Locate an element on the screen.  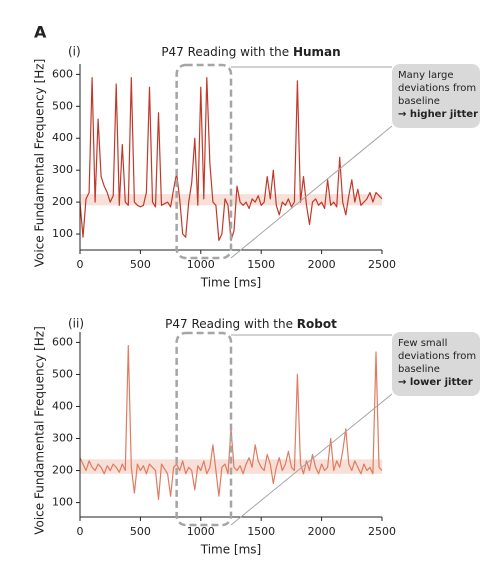
chart-title: P47 Reading with the Human is located at coordinates (250, 52).